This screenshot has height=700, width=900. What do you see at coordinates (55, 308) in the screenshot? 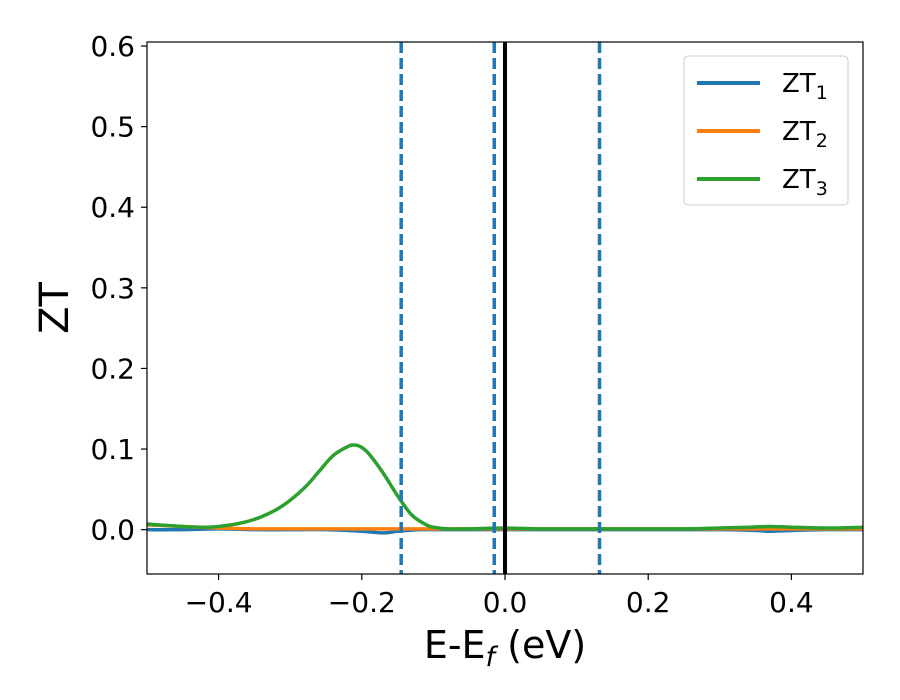
I see `y-axis-title: ZT` at bounding box center [55, 308].